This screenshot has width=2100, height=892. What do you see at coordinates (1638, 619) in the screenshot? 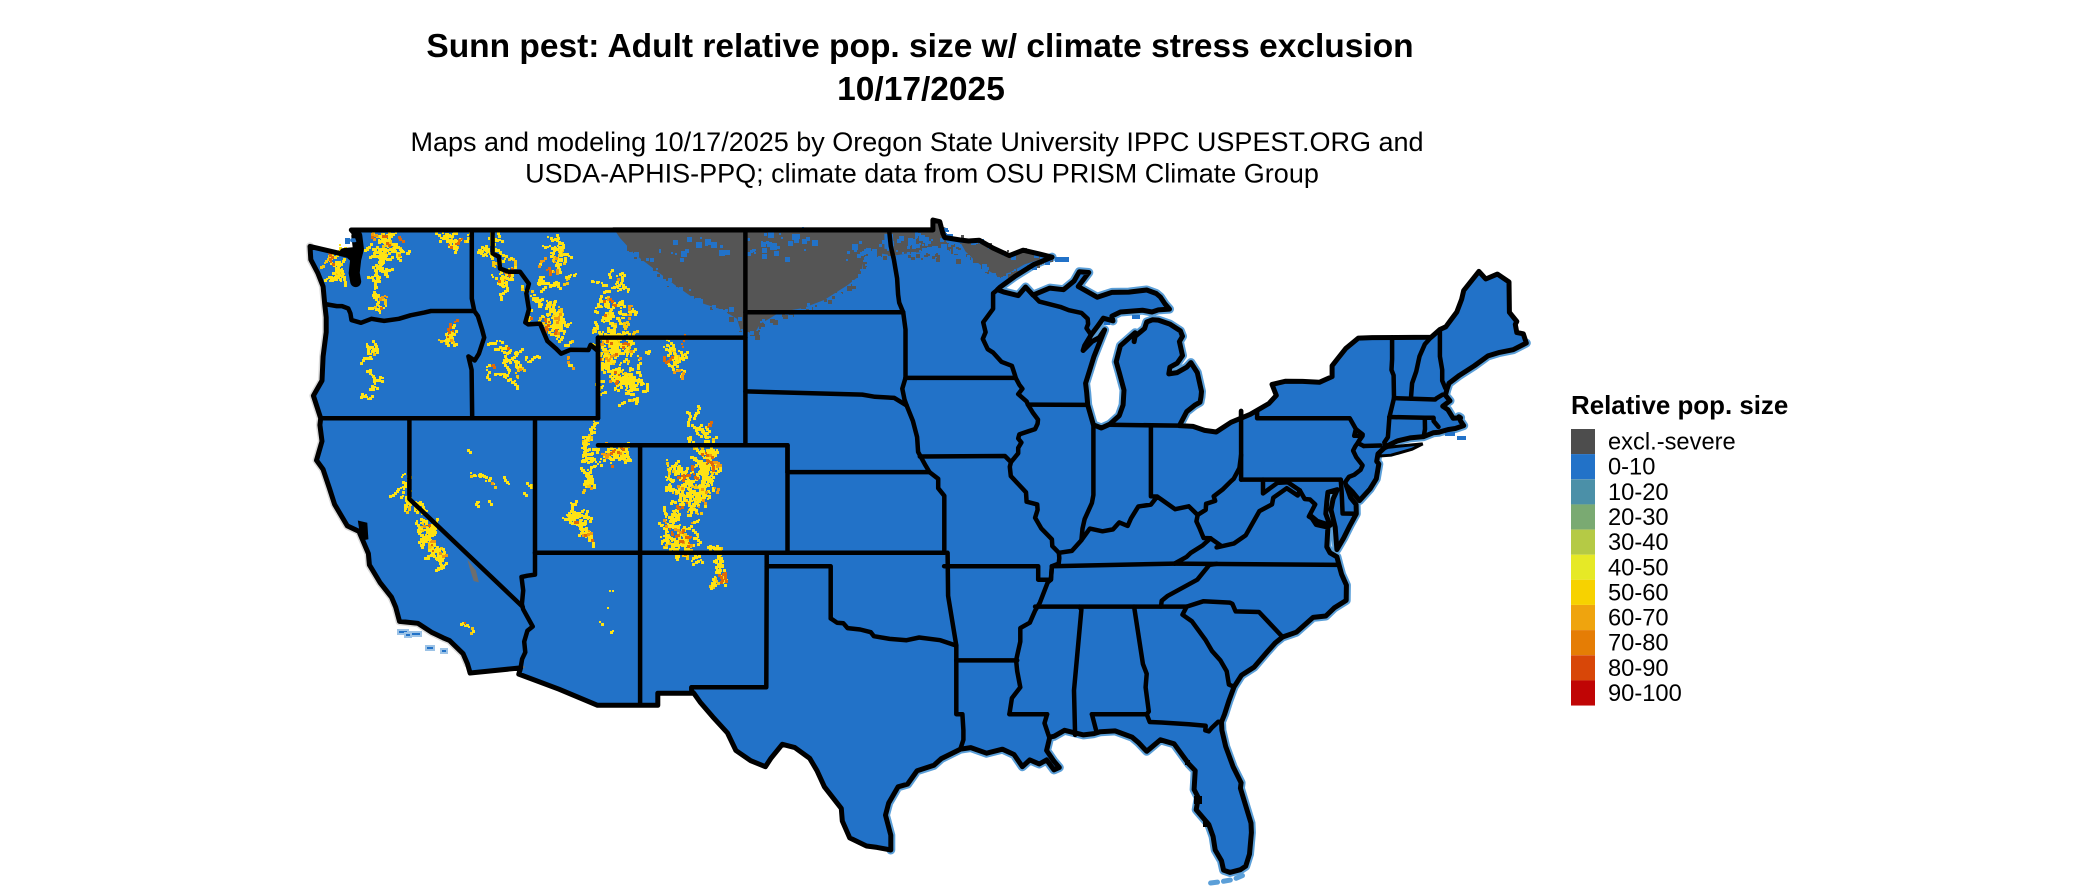
I see `svg-text: 60-70` at bounding box center [1638, 619].